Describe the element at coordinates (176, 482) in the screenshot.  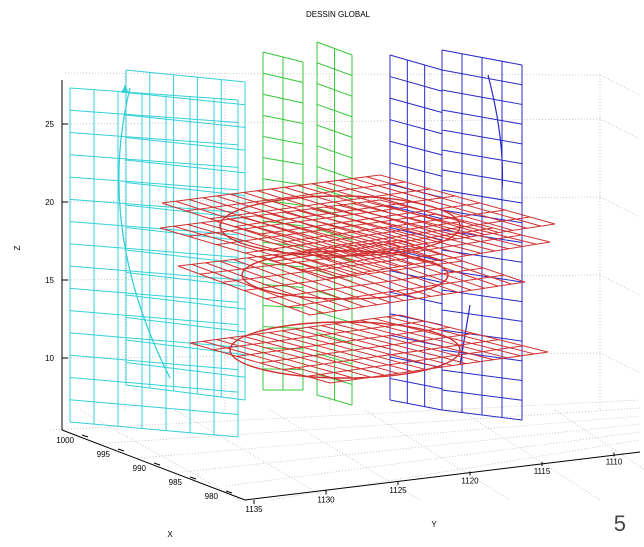
I see `x-tick-label-3: 985` at that location.